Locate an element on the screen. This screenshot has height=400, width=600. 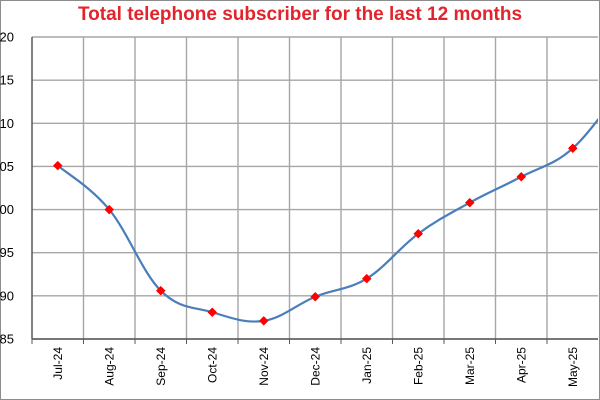
x-tick-label: Feb-25 is located at coordinates (418, 366).